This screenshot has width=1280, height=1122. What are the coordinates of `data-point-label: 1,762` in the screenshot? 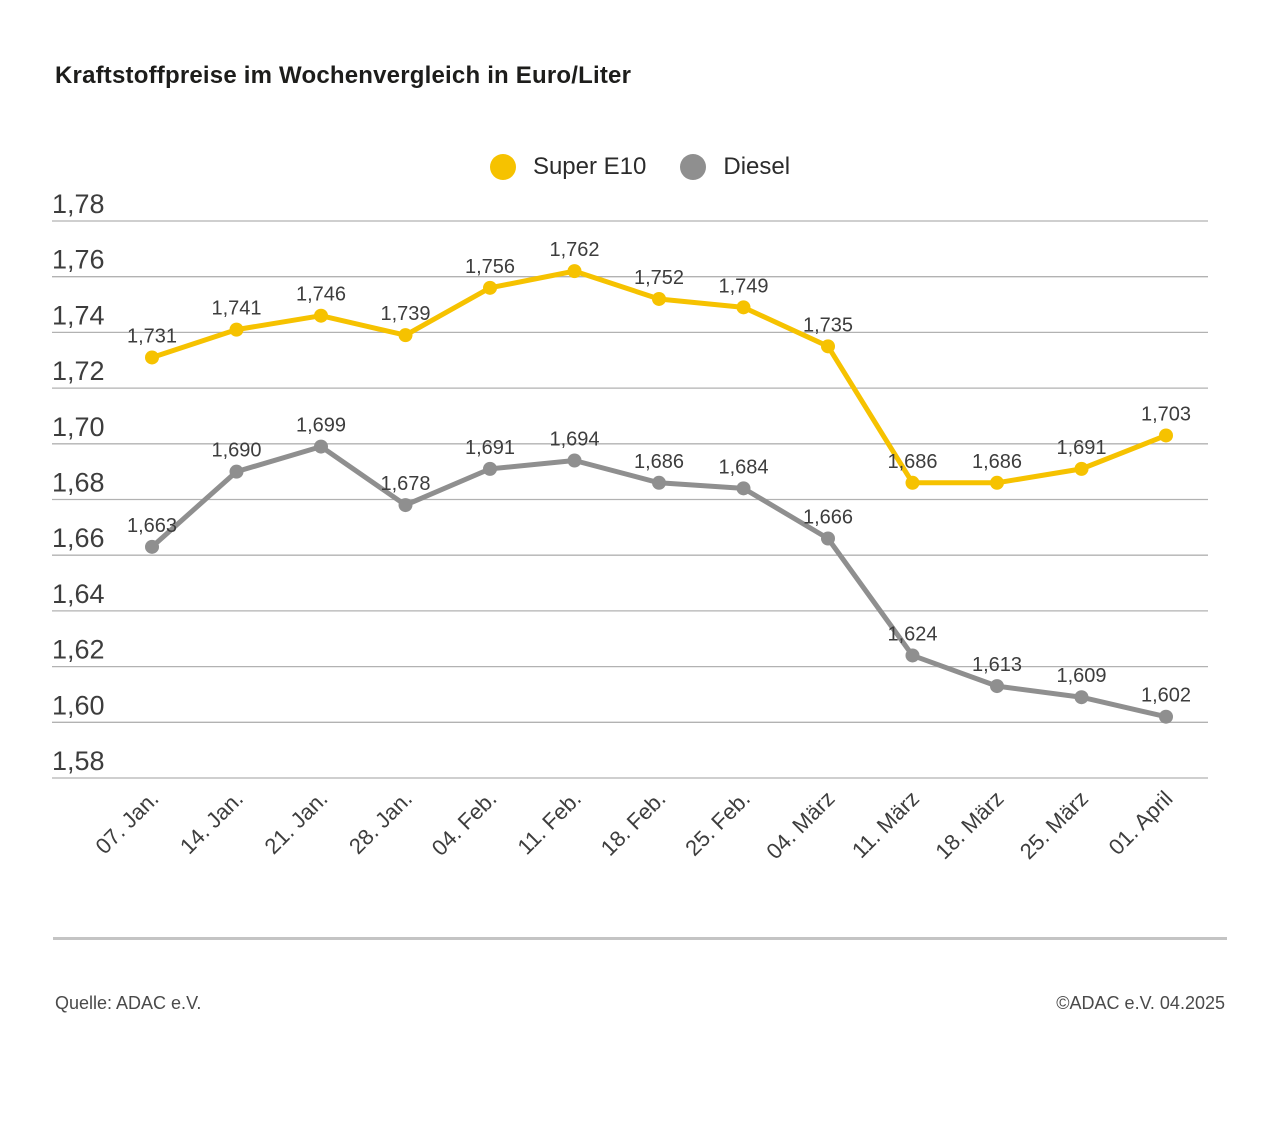 It's located at (574, 250).